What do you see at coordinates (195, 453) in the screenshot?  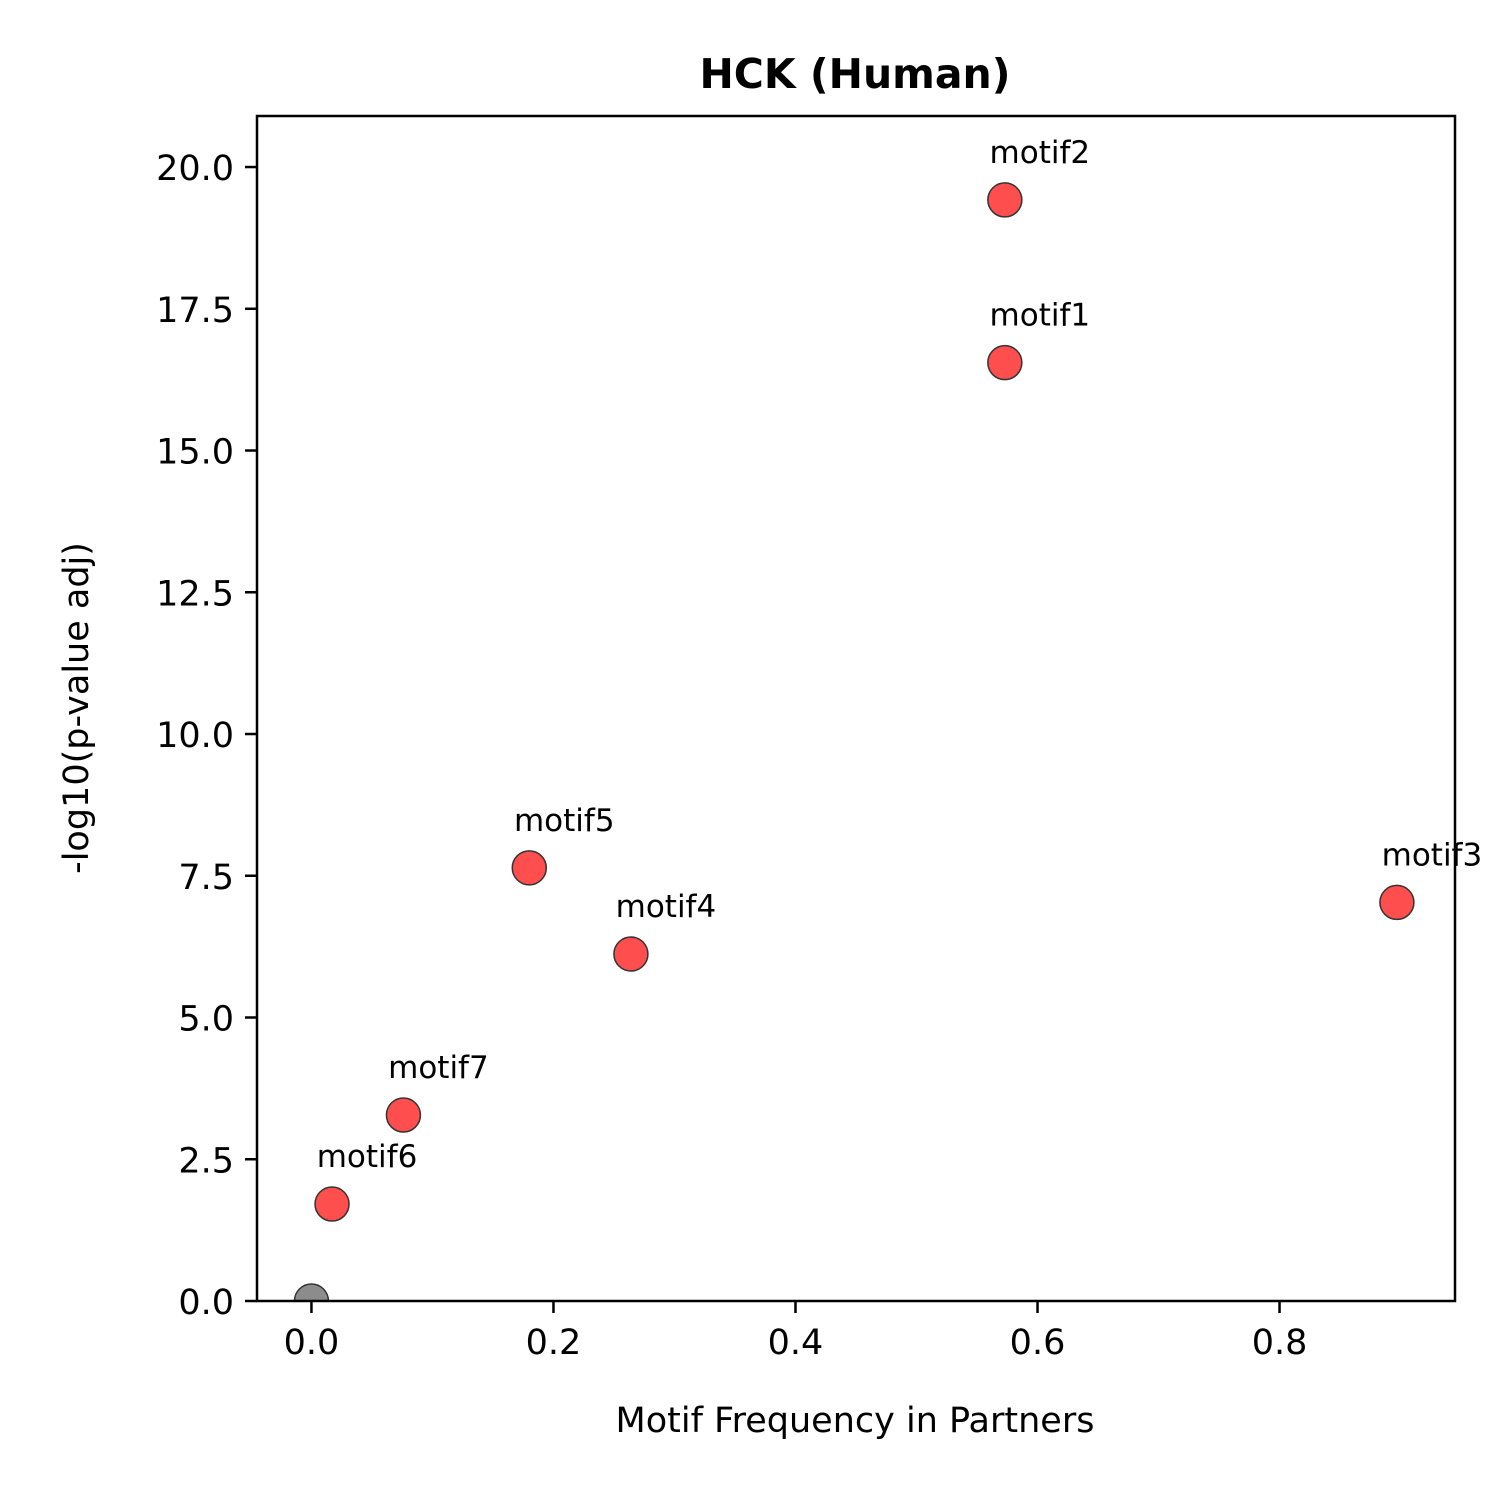 I see `y-tick-label: 15.0` at bounding box center [195, 453].